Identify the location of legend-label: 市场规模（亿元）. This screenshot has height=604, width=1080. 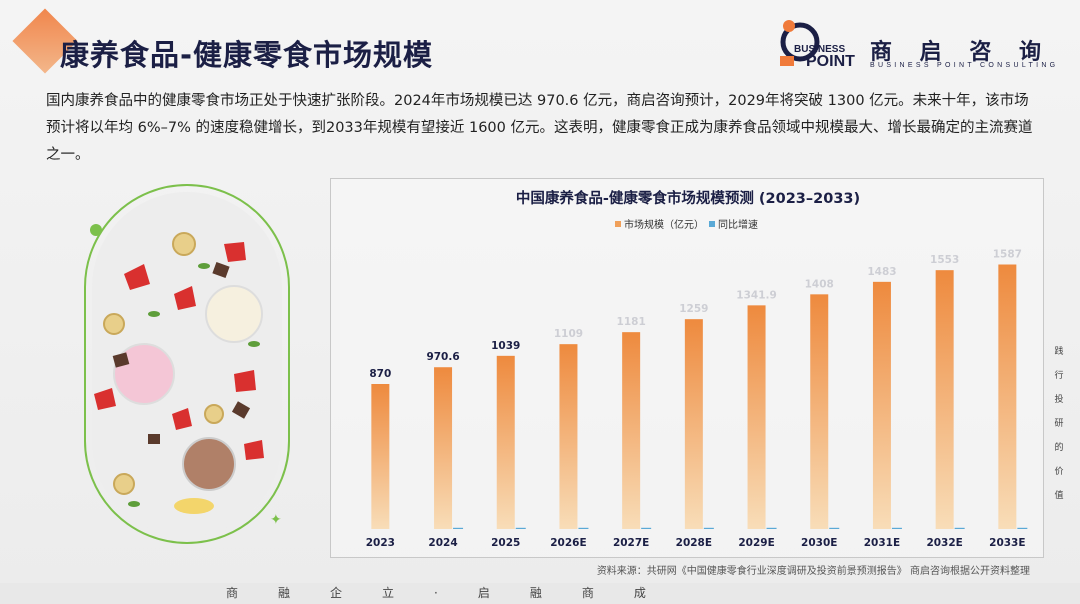
(664, 224).